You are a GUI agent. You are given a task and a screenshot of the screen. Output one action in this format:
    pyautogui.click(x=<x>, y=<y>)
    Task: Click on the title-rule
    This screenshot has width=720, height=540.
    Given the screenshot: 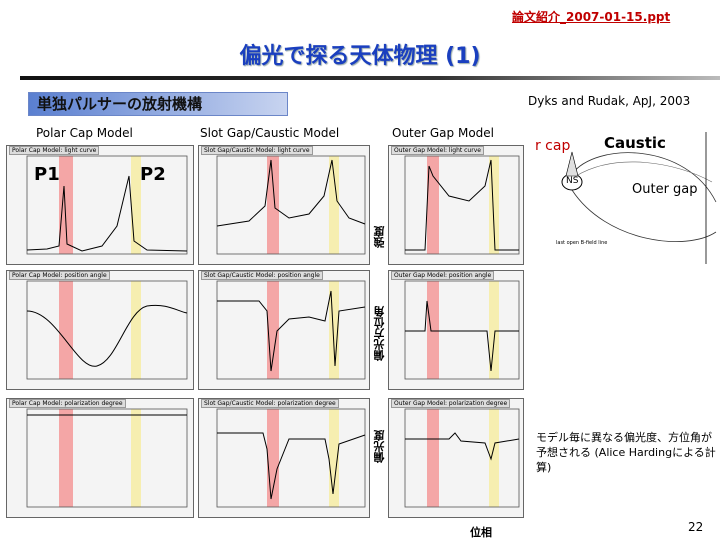 What is the action you would take?
    pyautogui.click(x=370, y=78)
    